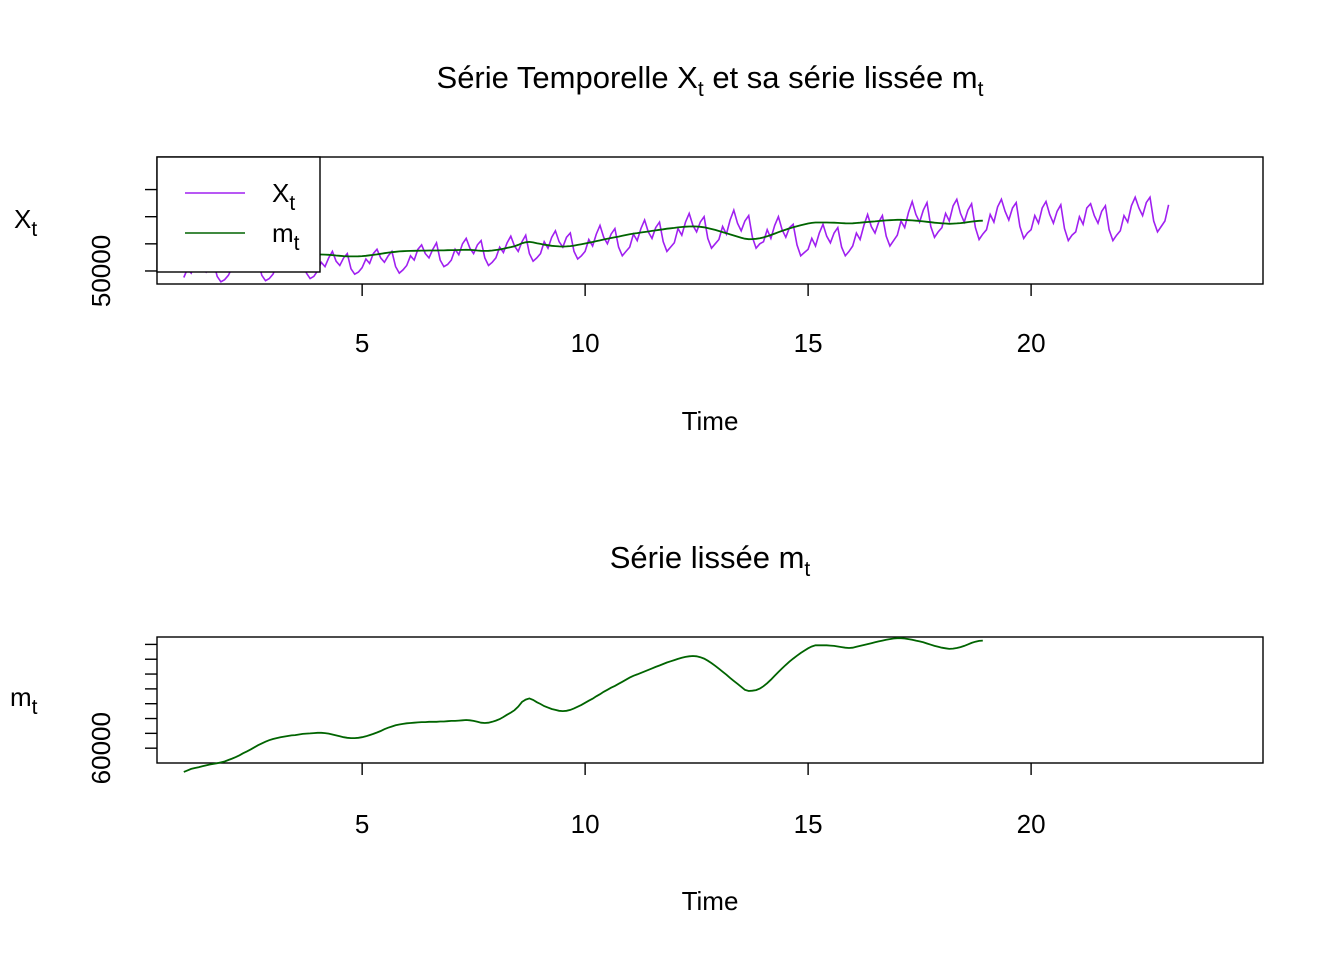  What do you see at coordinates (700, 801) in the screenshot?
I see `bottom-x-axis: 5 10 15 20` at bounding box center [700, 801].